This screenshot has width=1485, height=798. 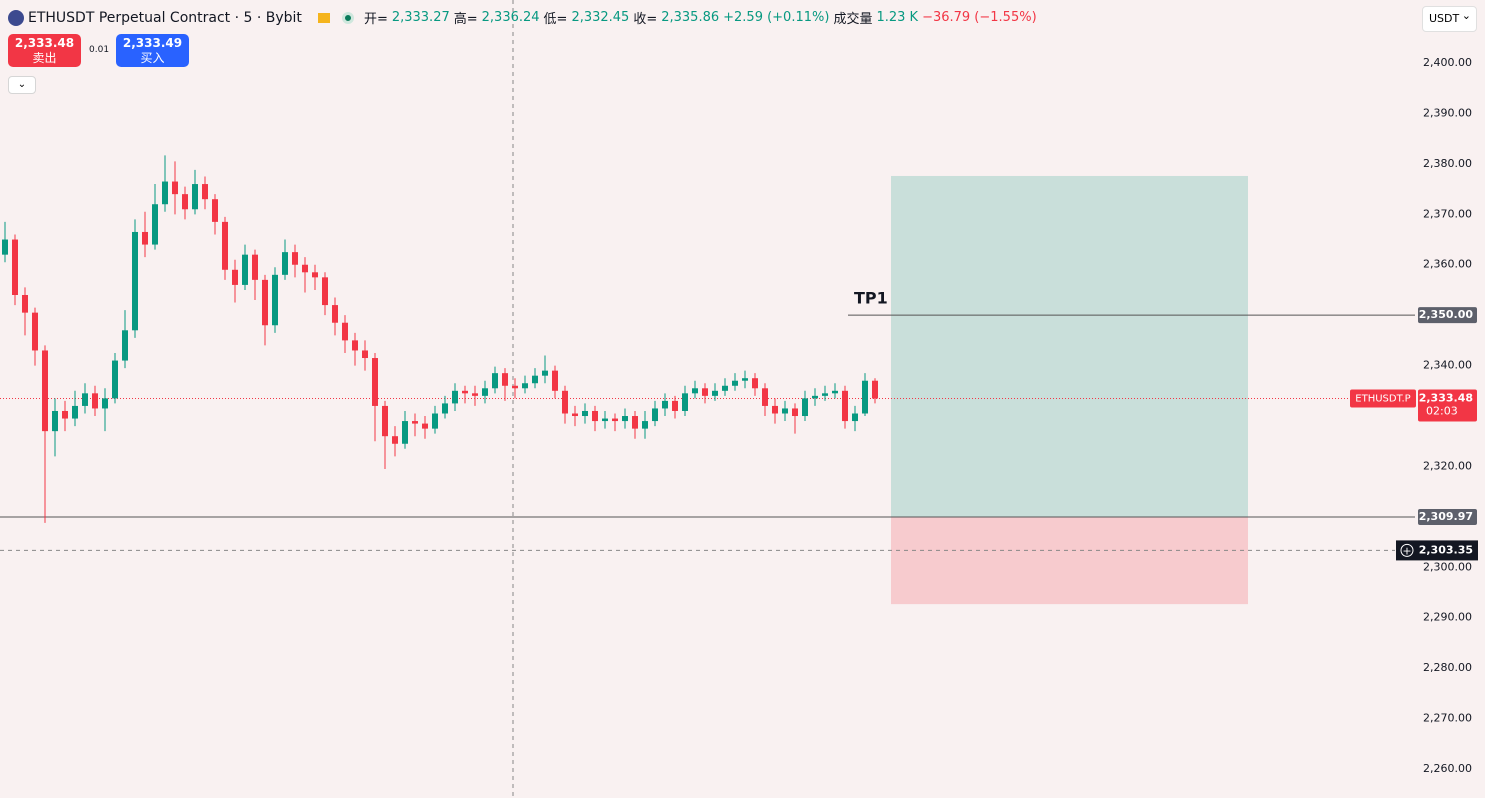 What do you see at coordinates (1446, 549) in the screenshot?
I see `crosshair-price: 2,303.35` at bounding box center [1446, 549].